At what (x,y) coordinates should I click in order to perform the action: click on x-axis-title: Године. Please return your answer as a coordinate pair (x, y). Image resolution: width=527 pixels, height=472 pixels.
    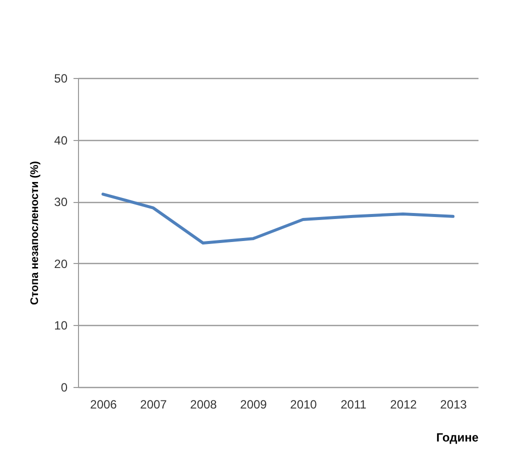
    Looking at the image, I should click on (457, 437).